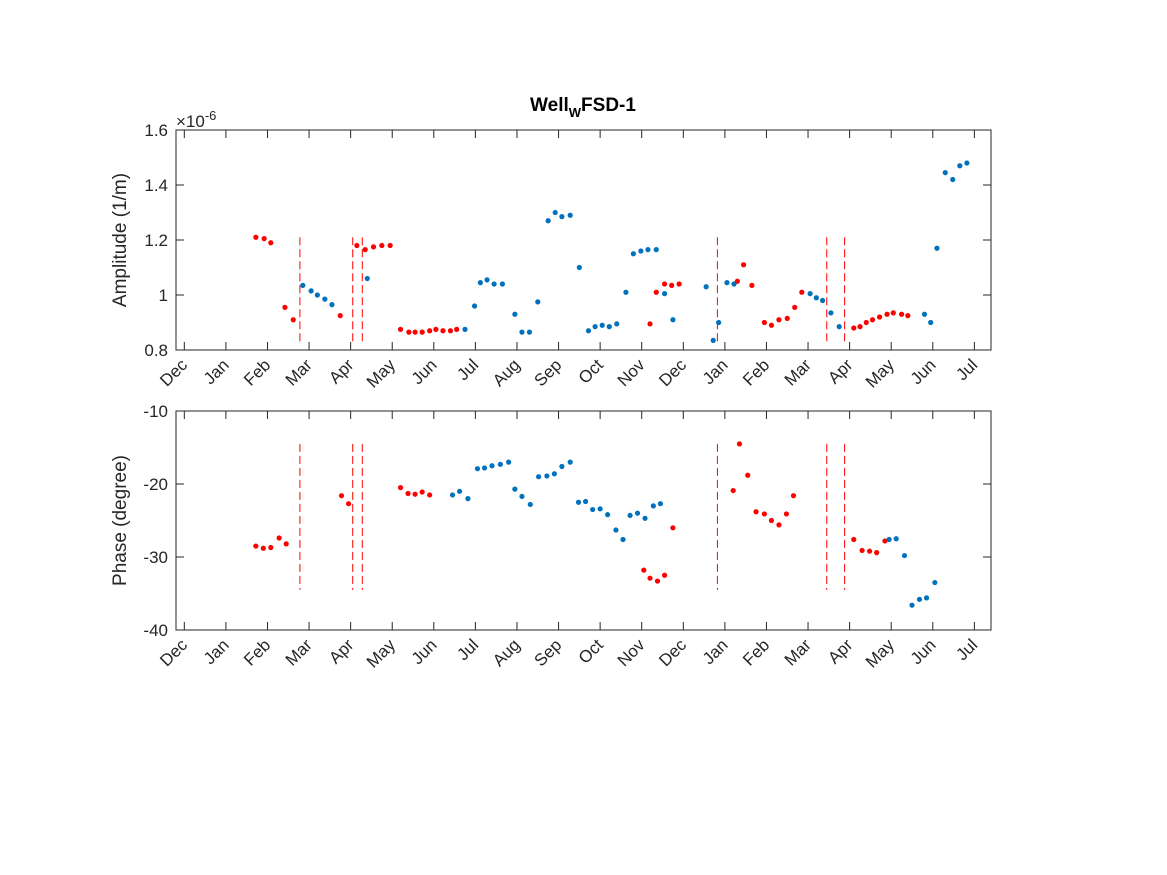 The height and width of the screenshot is (875, 1167). I want to click on y-tick-label: 0.8, so click(156, 350).